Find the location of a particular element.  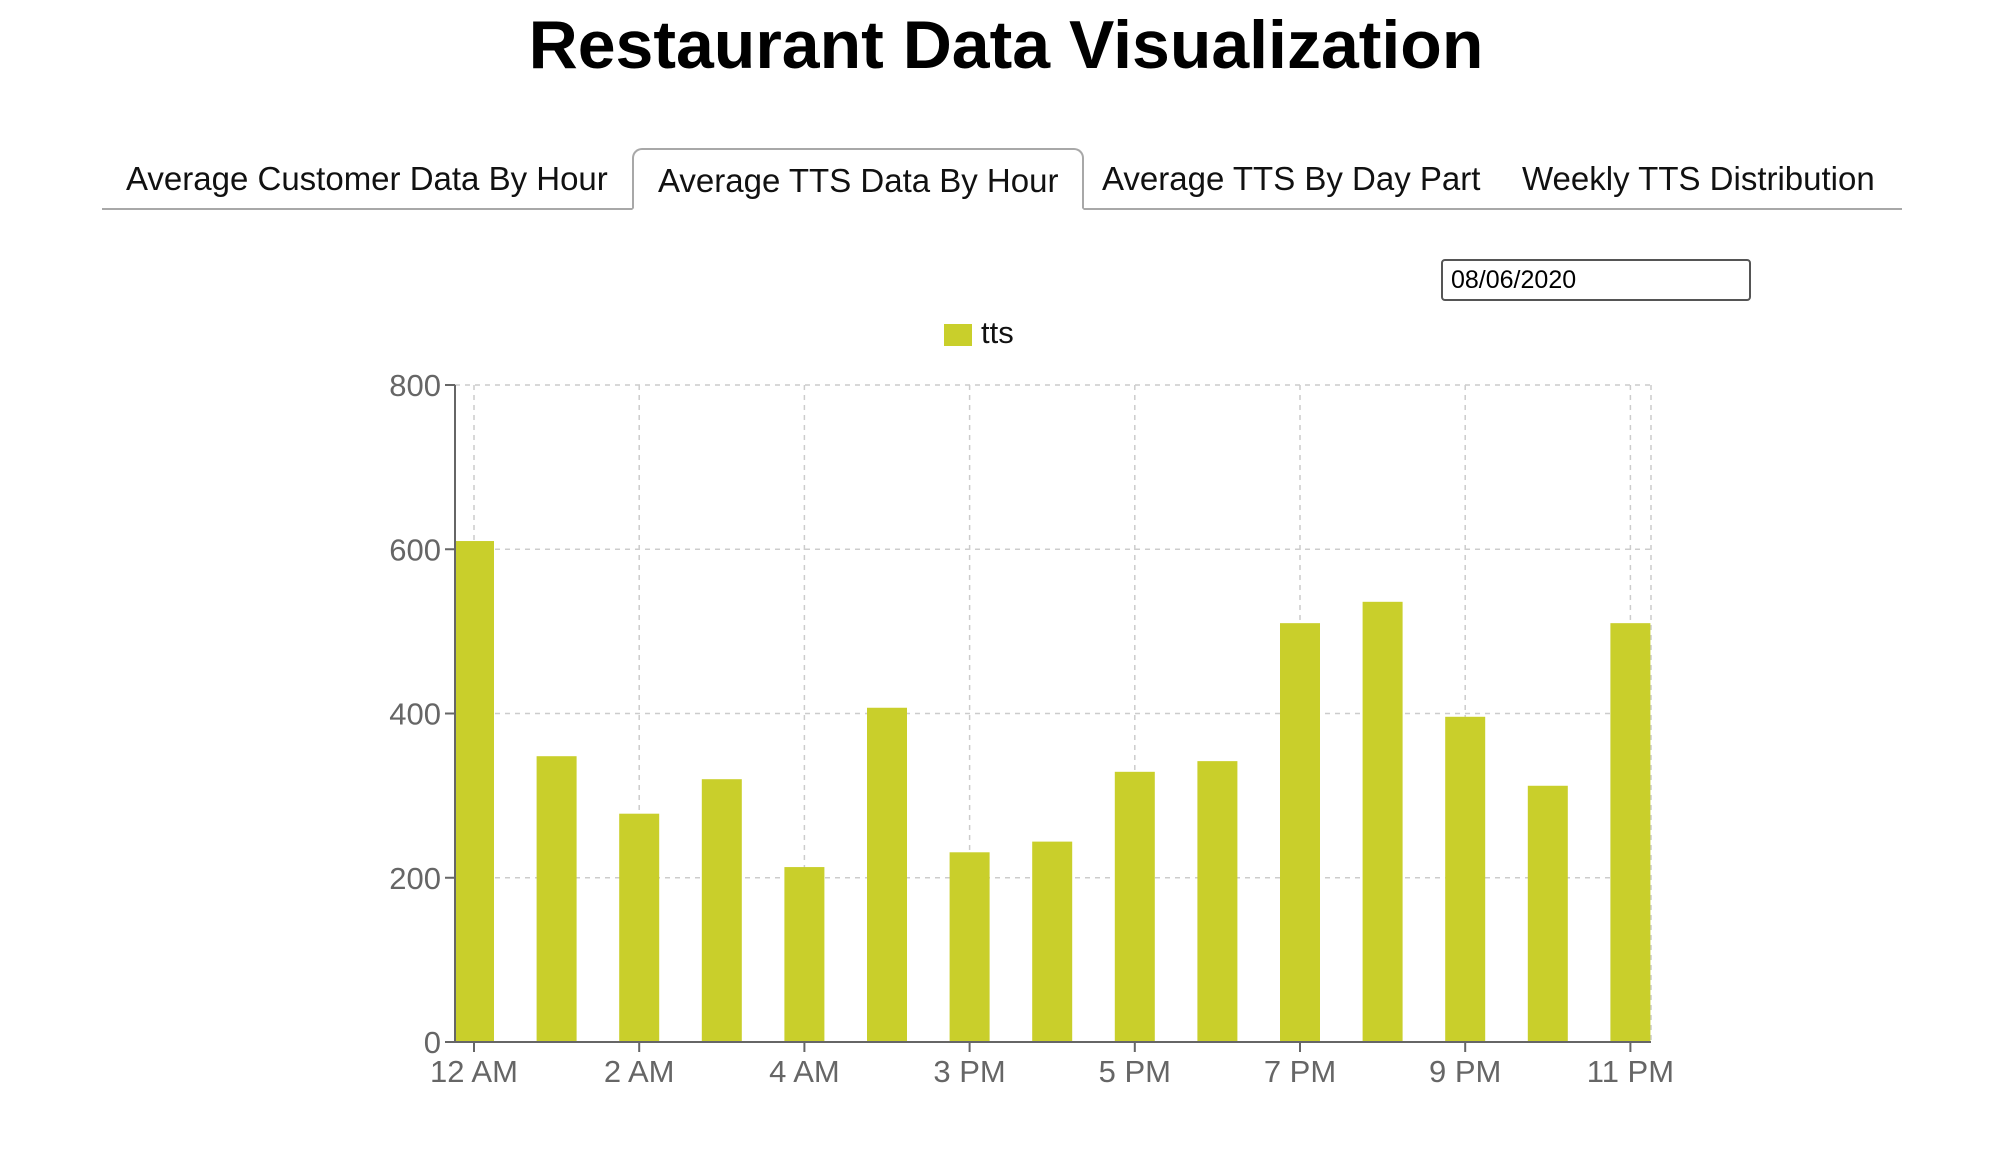

tab-average-tts-by-day-part: Average TTS By Day Part is located at coordinates (1291, 178).